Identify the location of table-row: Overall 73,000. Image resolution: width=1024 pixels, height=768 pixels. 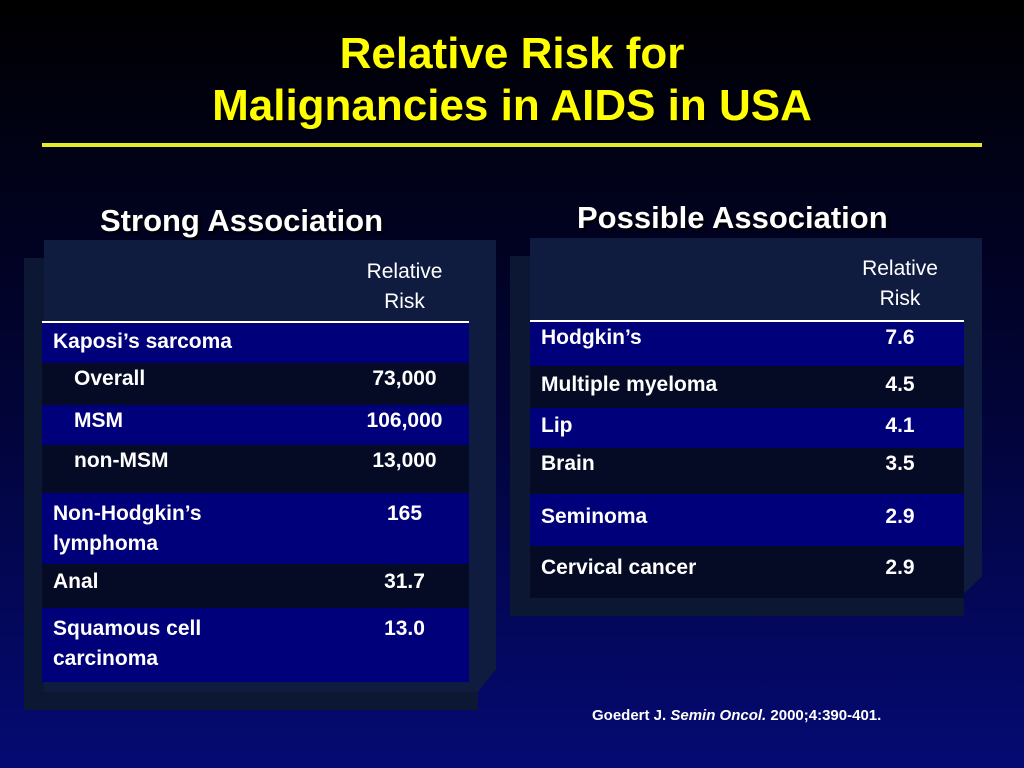
(255, 384).